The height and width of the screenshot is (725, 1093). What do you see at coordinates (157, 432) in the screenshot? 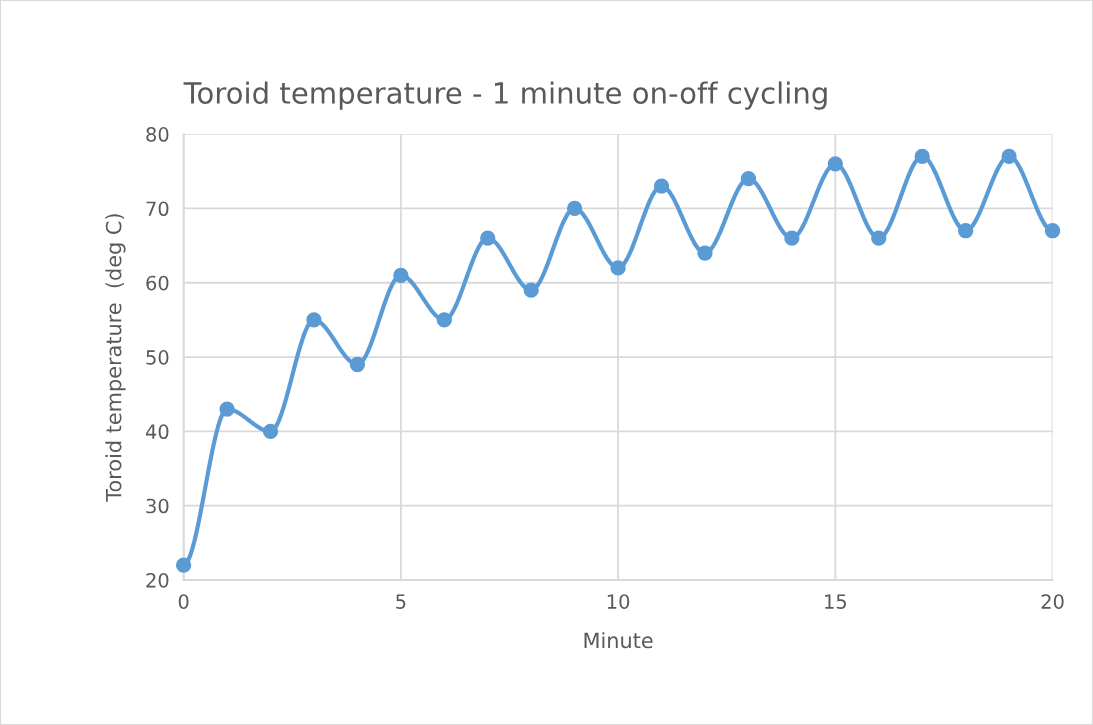
I see `y-tick-label: 40` at bounding box center [157, 432].